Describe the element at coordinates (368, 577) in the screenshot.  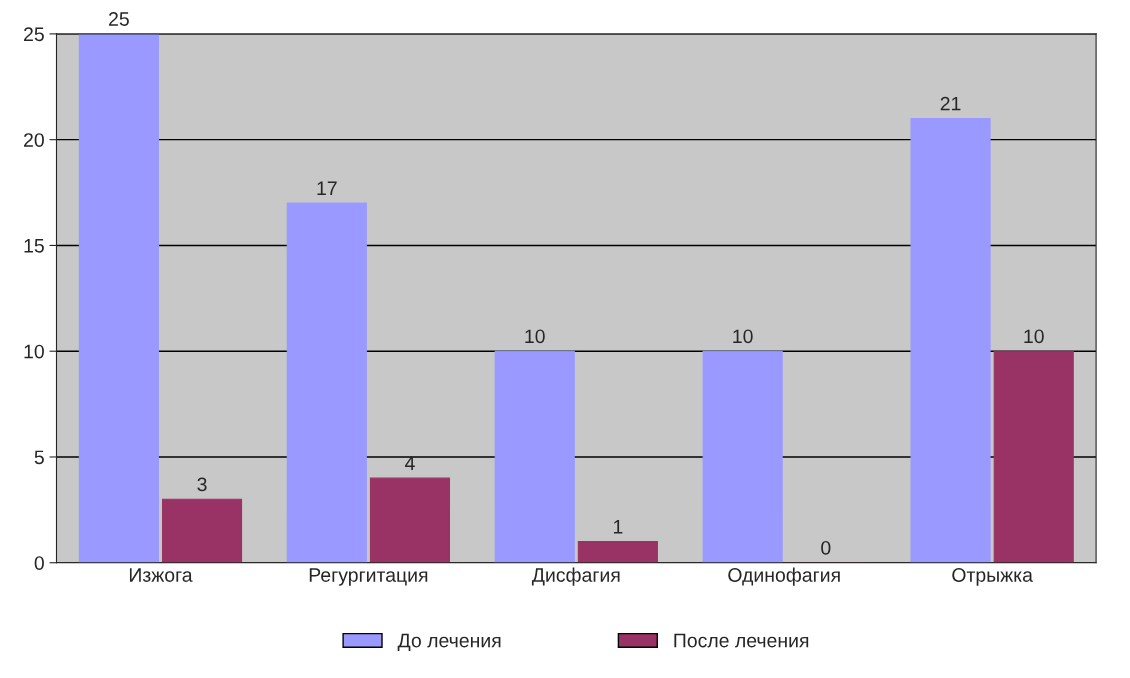
I see `x-tick-label: Регургитация` at that location.